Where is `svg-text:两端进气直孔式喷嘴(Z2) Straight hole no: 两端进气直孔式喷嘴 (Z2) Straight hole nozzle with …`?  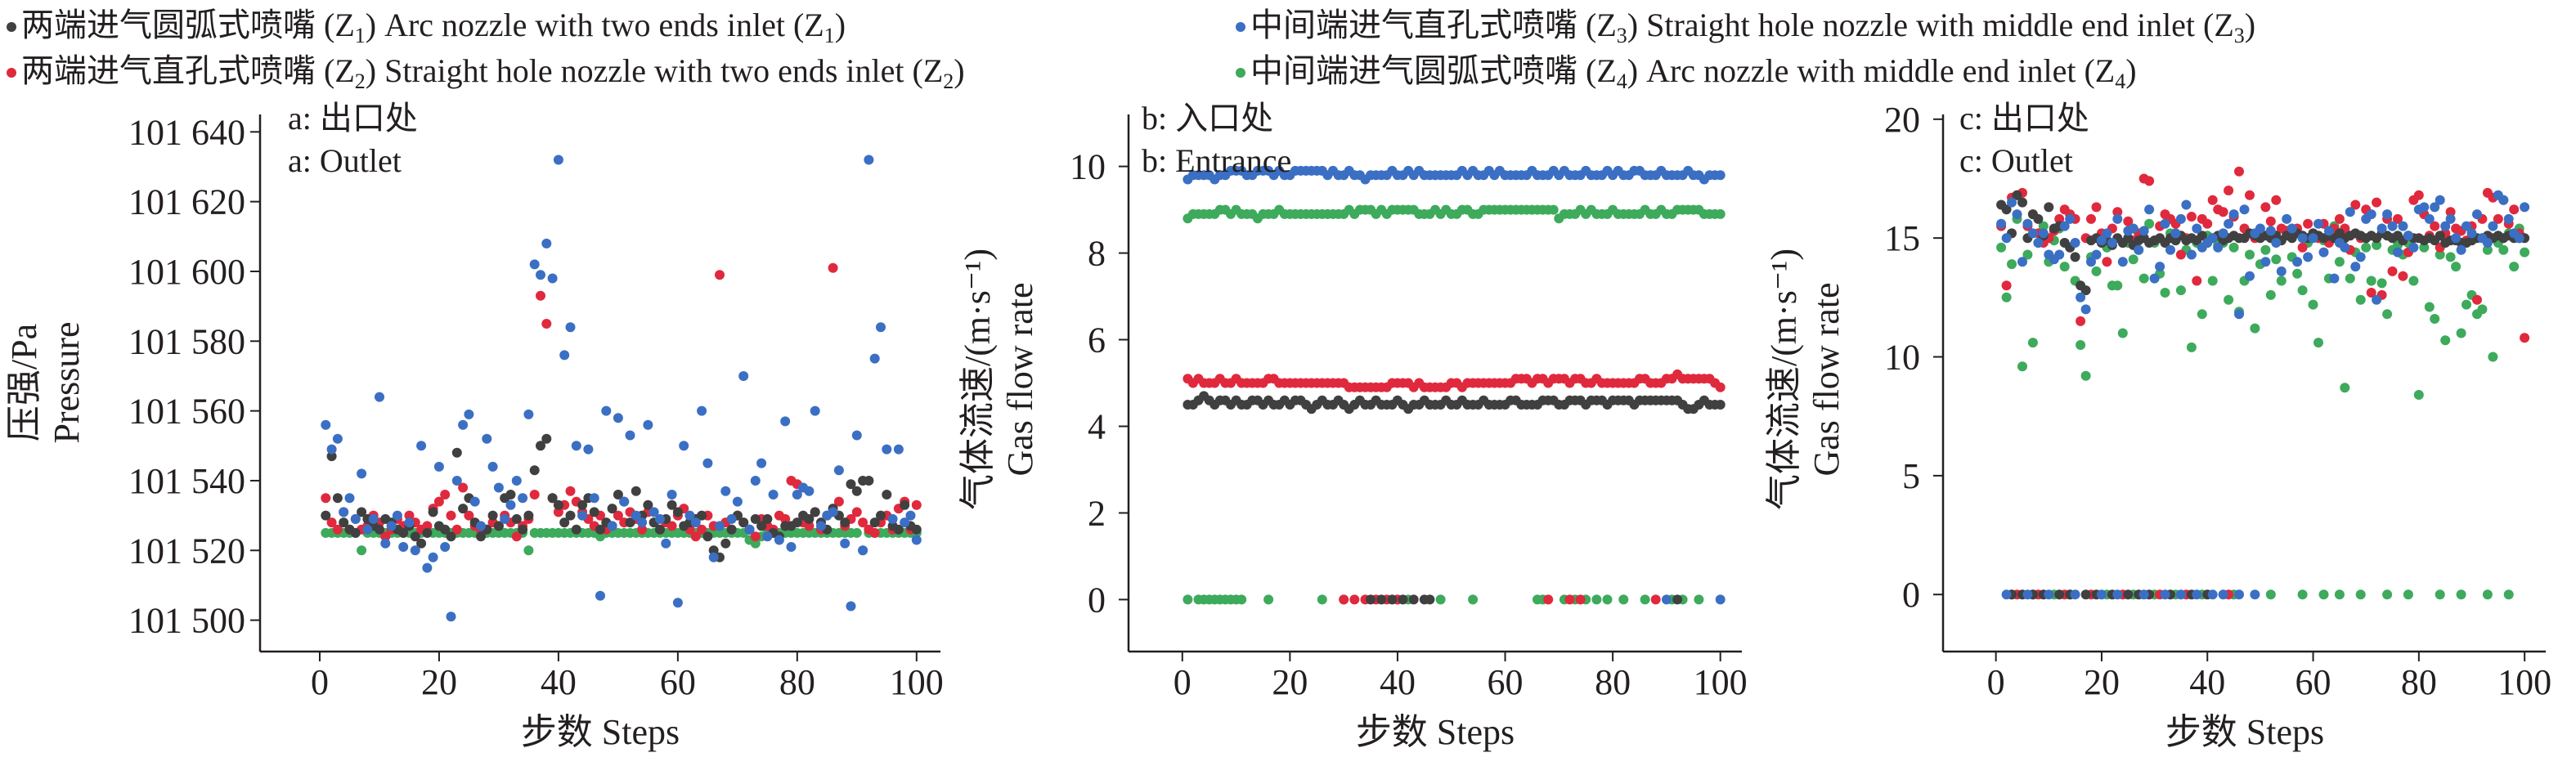 svg-text:两端进气直孔式喷嘴(Z2) Straight hole no: 两端进气直孔式喷嘴 (Z2) Straight hole nozzle with … is located at coordinates (493, 72).